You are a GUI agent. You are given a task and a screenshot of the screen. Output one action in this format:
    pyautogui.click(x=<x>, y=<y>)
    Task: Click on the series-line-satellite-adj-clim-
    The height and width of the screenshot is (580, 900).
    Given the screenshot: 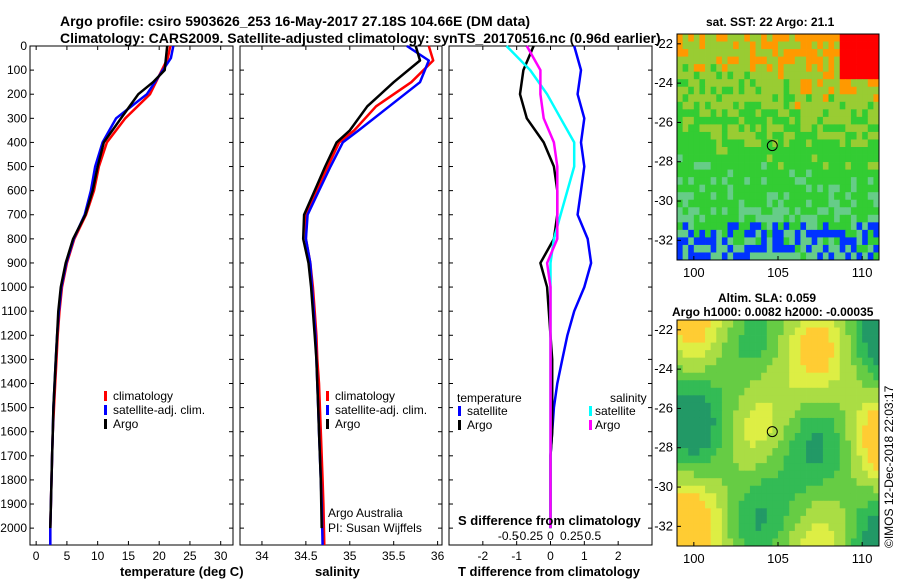 What is the action you would take?
    pyautogui.click(x=367, y=295)
    